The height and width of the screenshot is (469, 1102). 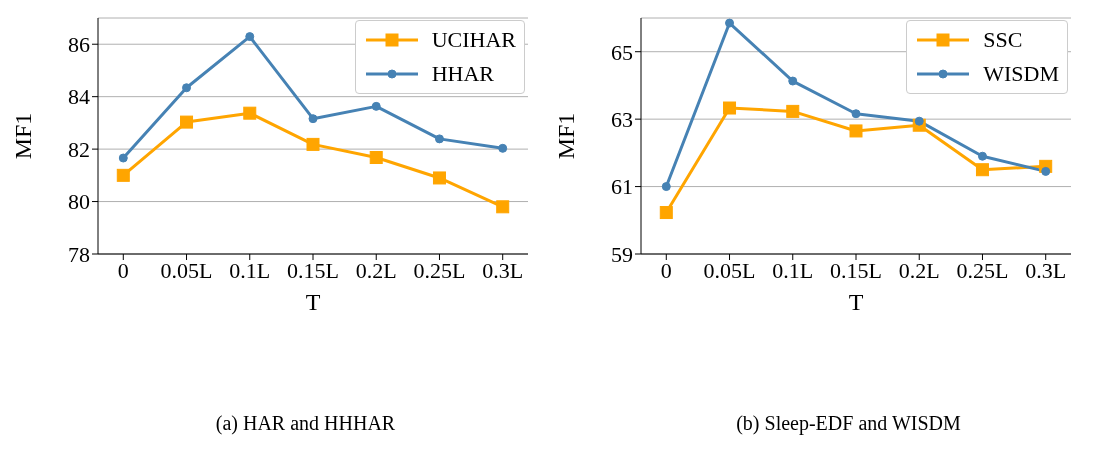 What do you see at coordinates (79, 45) in the screenshot?
I see `y-tick-label: 86` at bounding box center [79, 45].